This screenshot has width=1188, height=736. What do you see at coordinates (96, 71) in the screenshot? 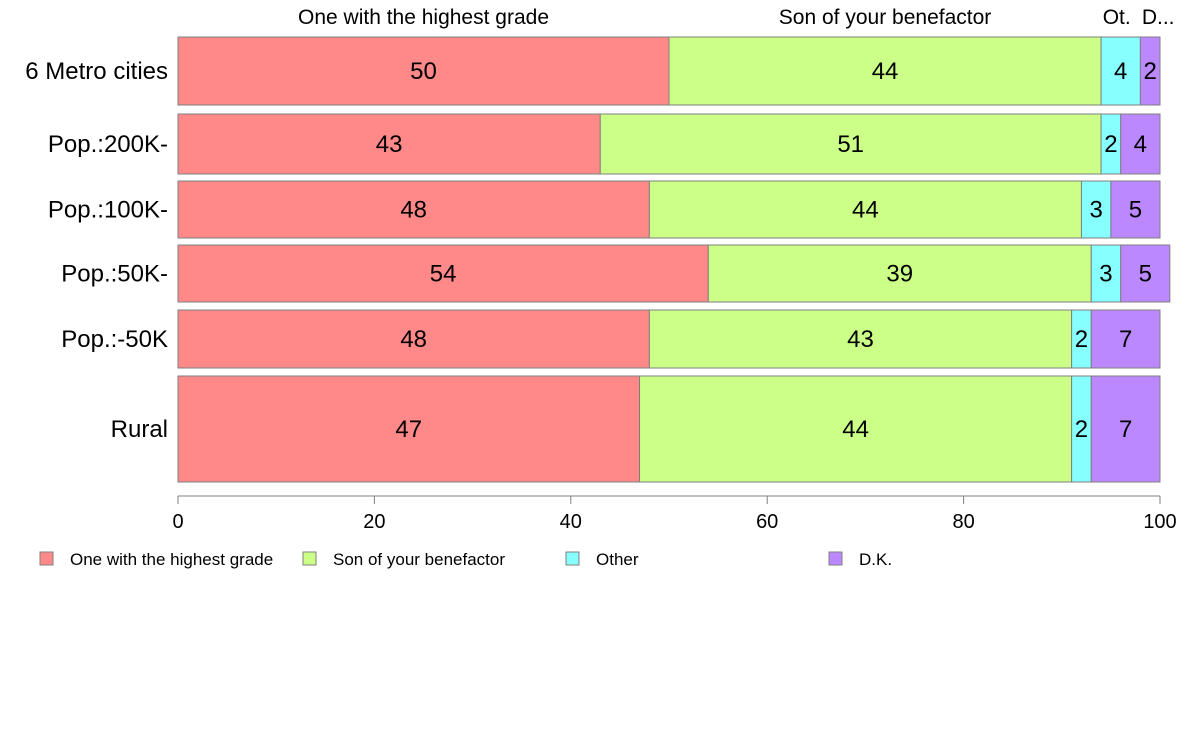
I see `category-label: 6 Metro cities` at bounding box center [96, 71].